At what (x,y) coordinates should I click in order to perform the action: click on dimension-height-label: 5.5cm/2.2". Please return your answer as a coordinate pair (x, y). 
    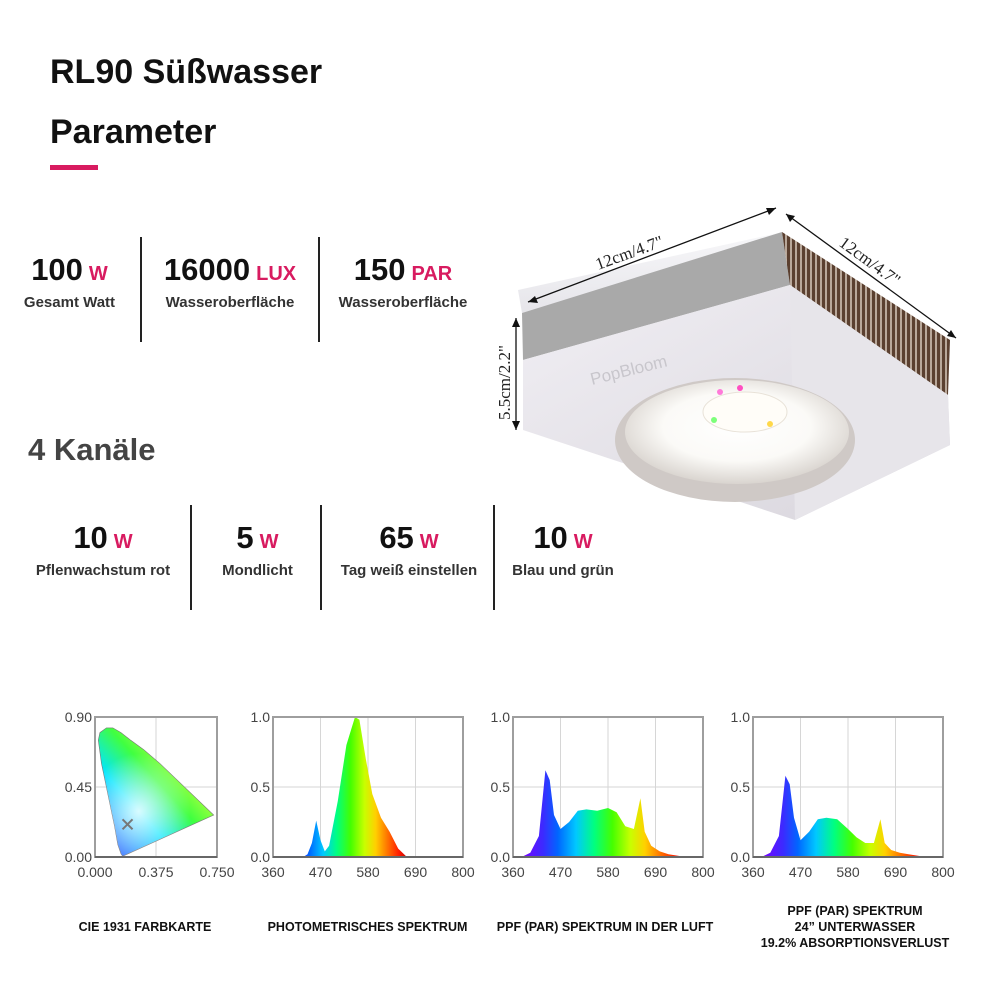
    Looking at the image, I should click on (504, 382).